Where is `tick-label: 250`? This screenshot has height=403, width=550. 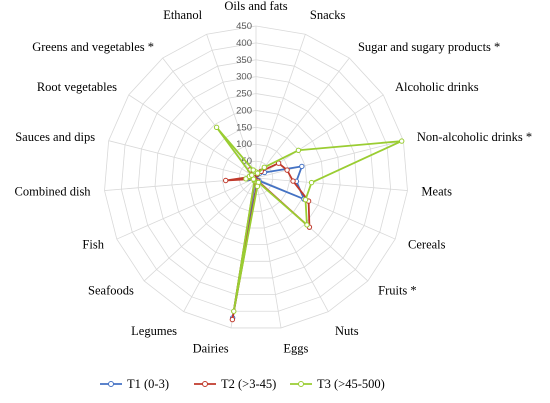 tick-label: 250 is located at coordinates (244, 94).